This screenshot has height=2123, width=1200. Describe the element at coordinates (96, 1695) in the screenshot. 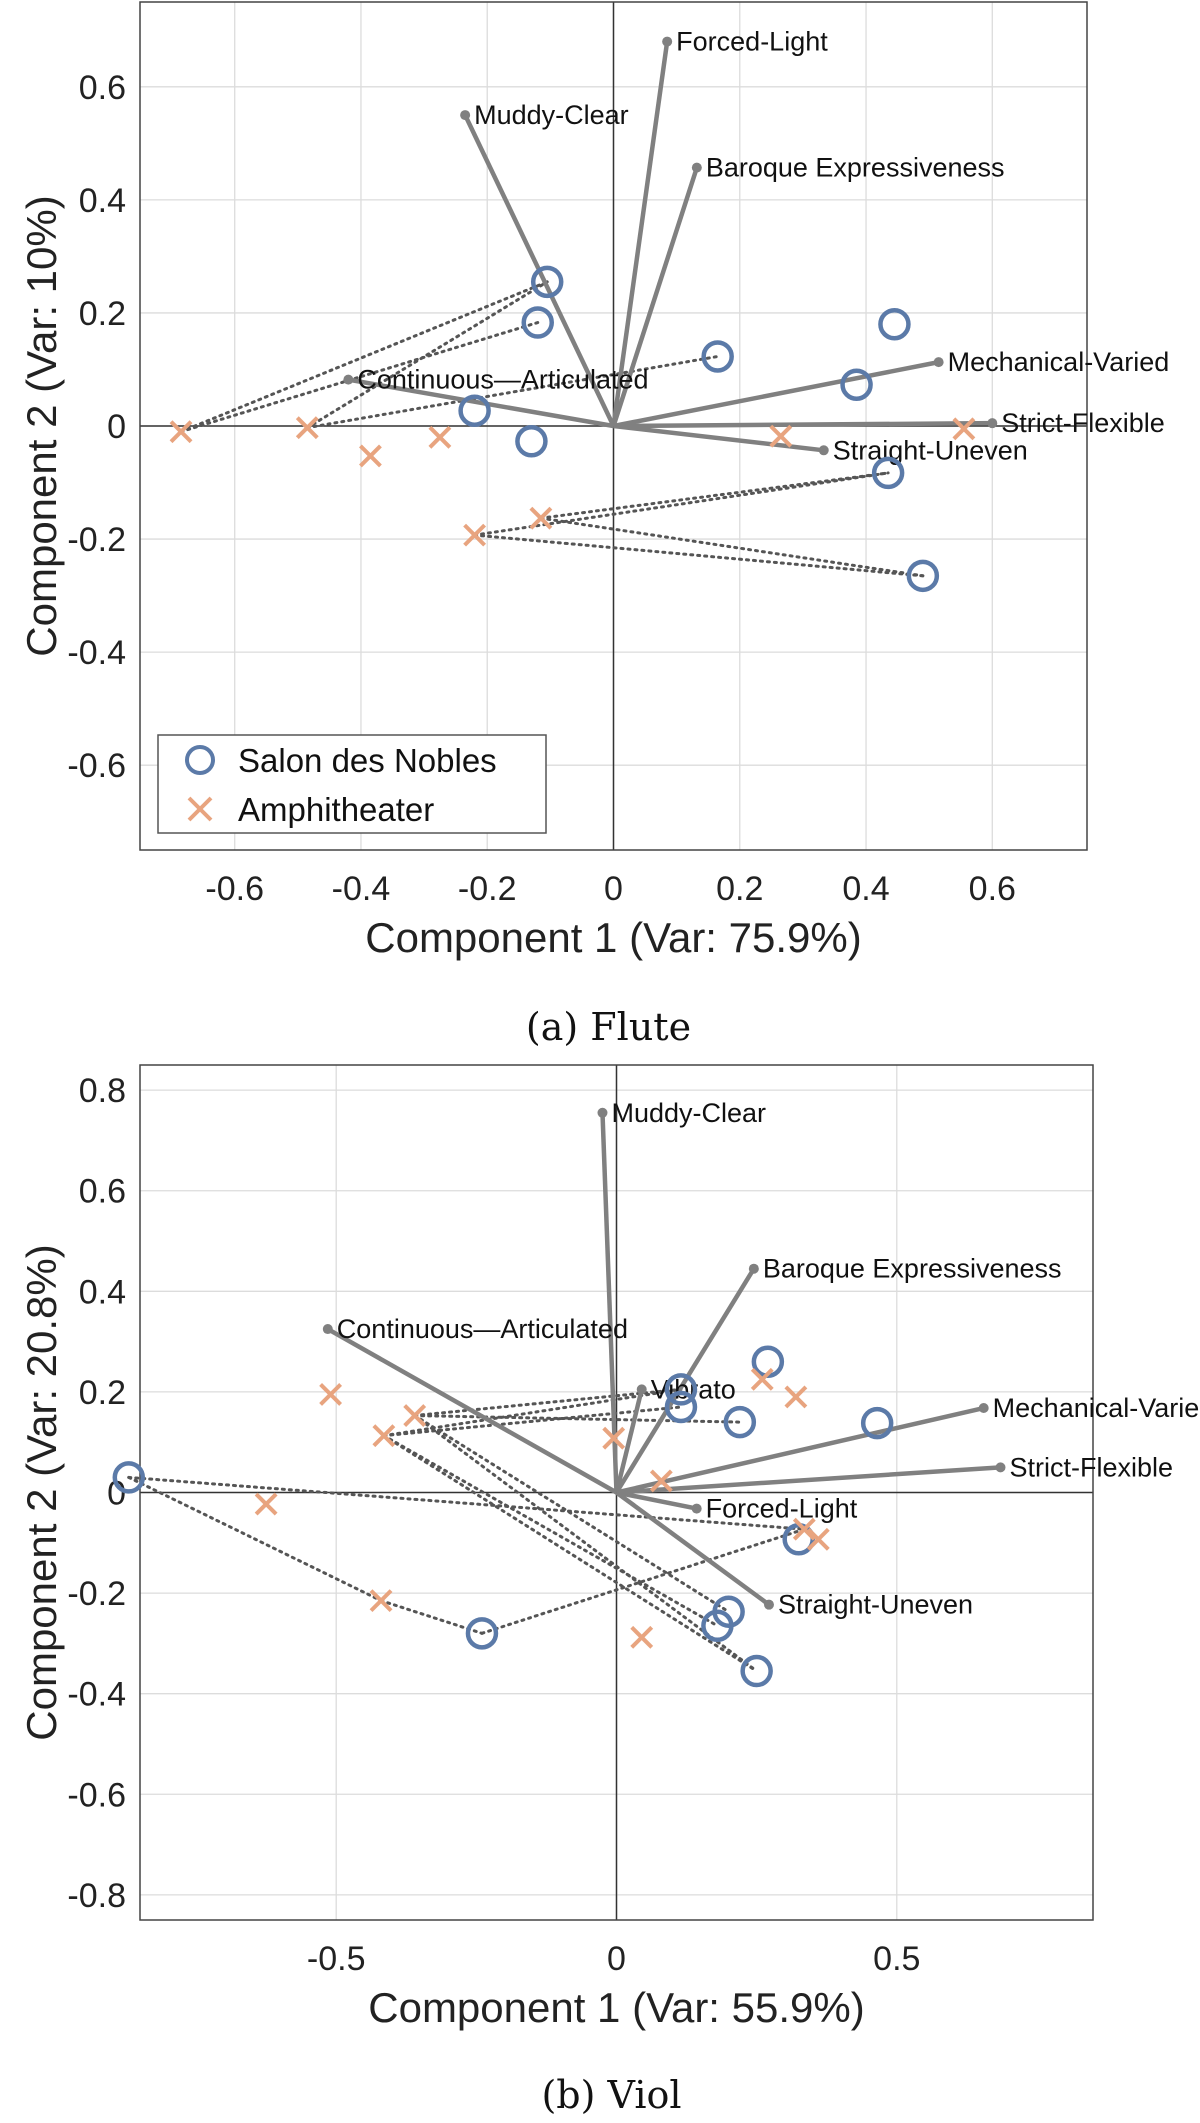

I see `y-tick-label: -0.4` at that location.